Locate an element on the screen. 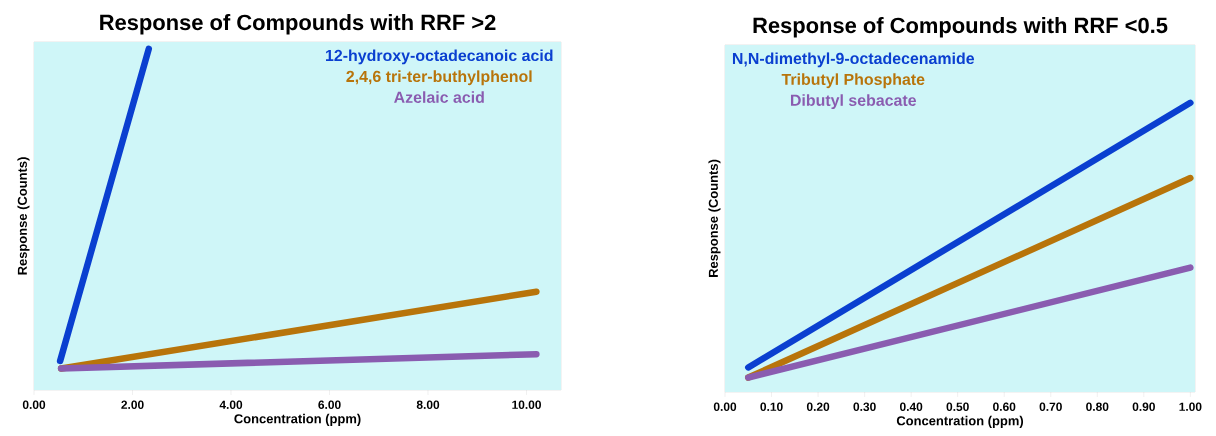 This screenshot has width=1216, height=436. text: Dibutyl sebacate is located at coordinates (853, 102).